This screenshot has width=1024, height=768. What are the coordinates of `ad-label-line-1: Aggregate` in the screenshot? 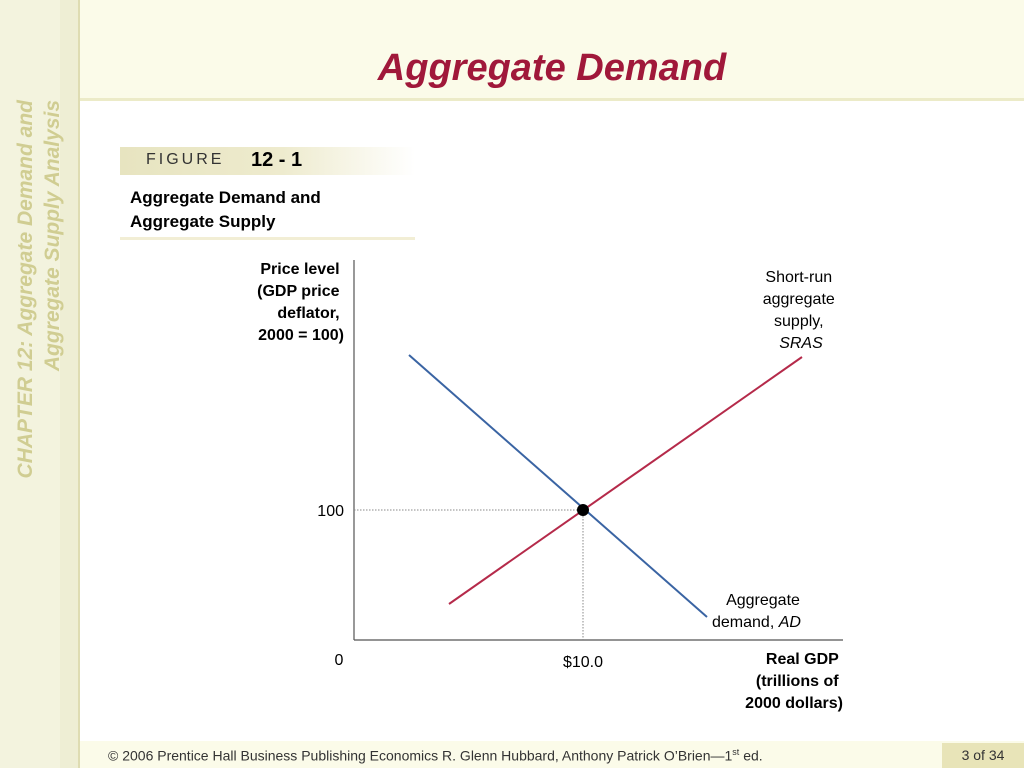 It's located at (763, 600).